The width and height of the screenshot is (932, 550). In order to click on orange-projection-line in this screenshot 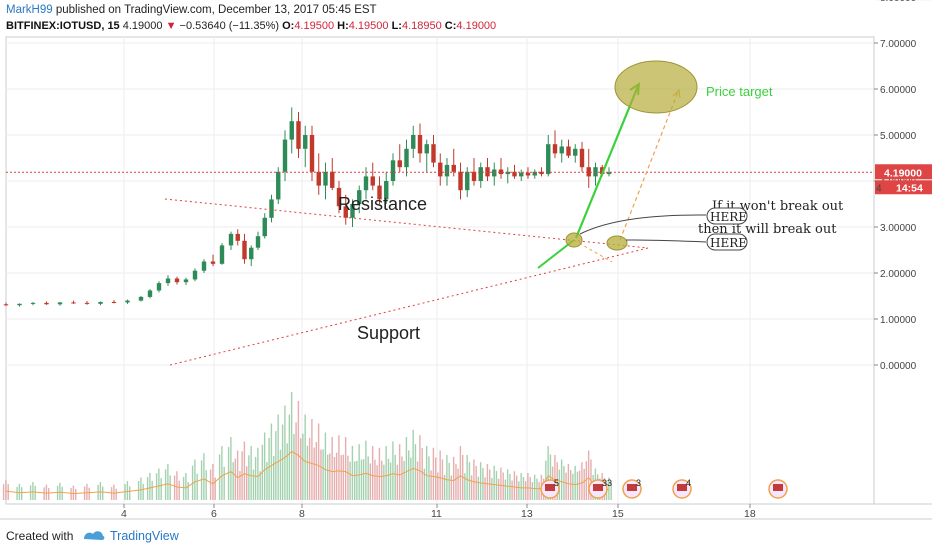, I will do `click(649, 166)`.